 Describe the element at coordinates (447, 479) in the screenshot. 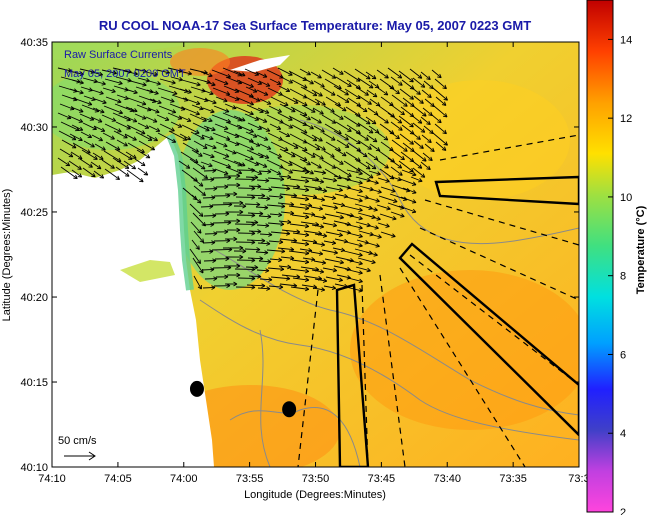

I see `x-tick-label: 73:40` at that location.